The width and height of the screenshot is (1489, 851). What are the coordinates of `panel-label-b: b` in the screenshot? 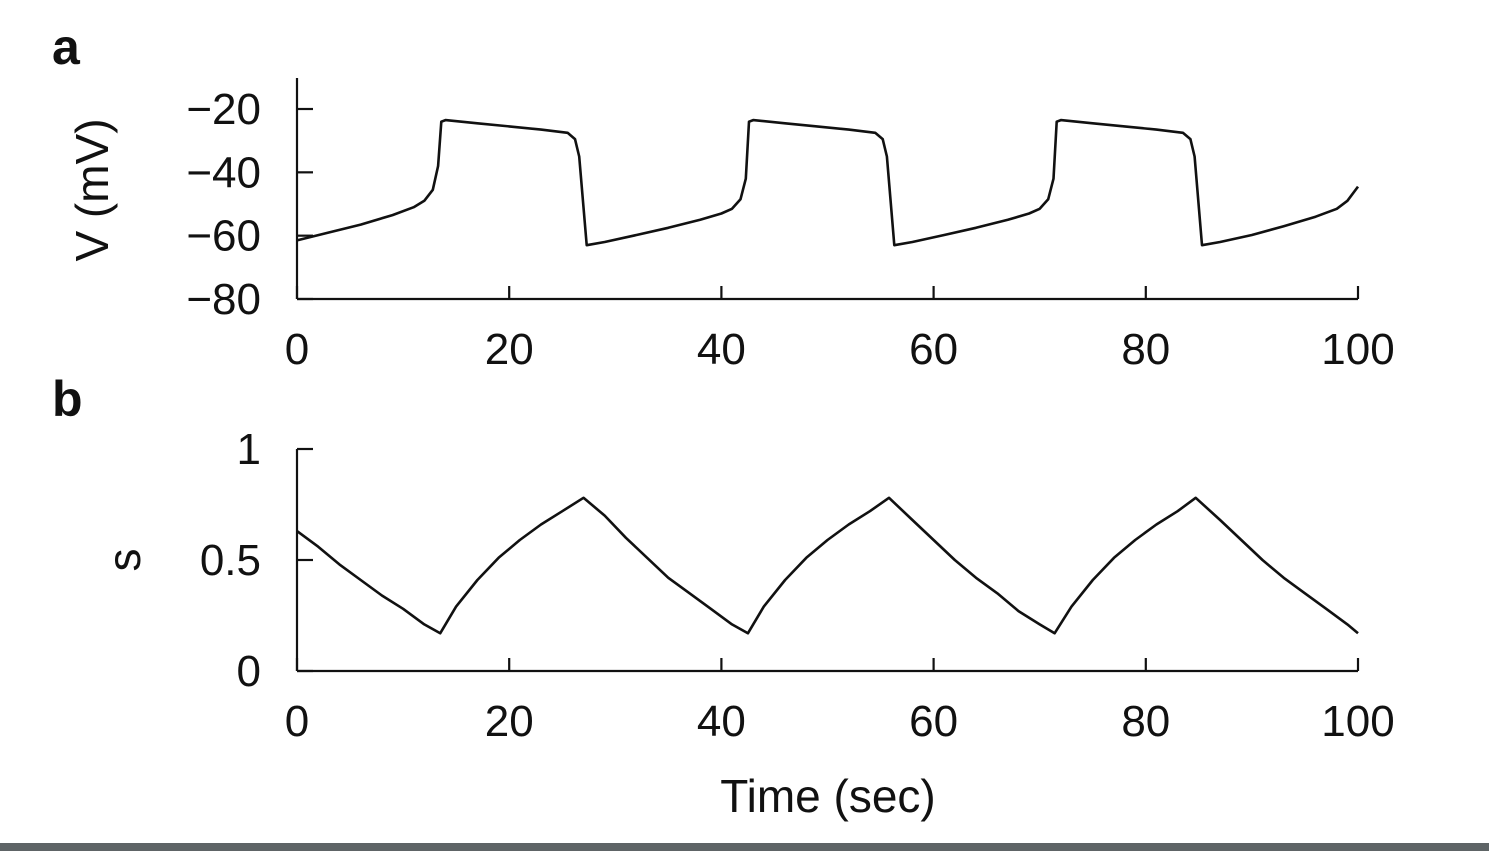 It's located at (67, 399).